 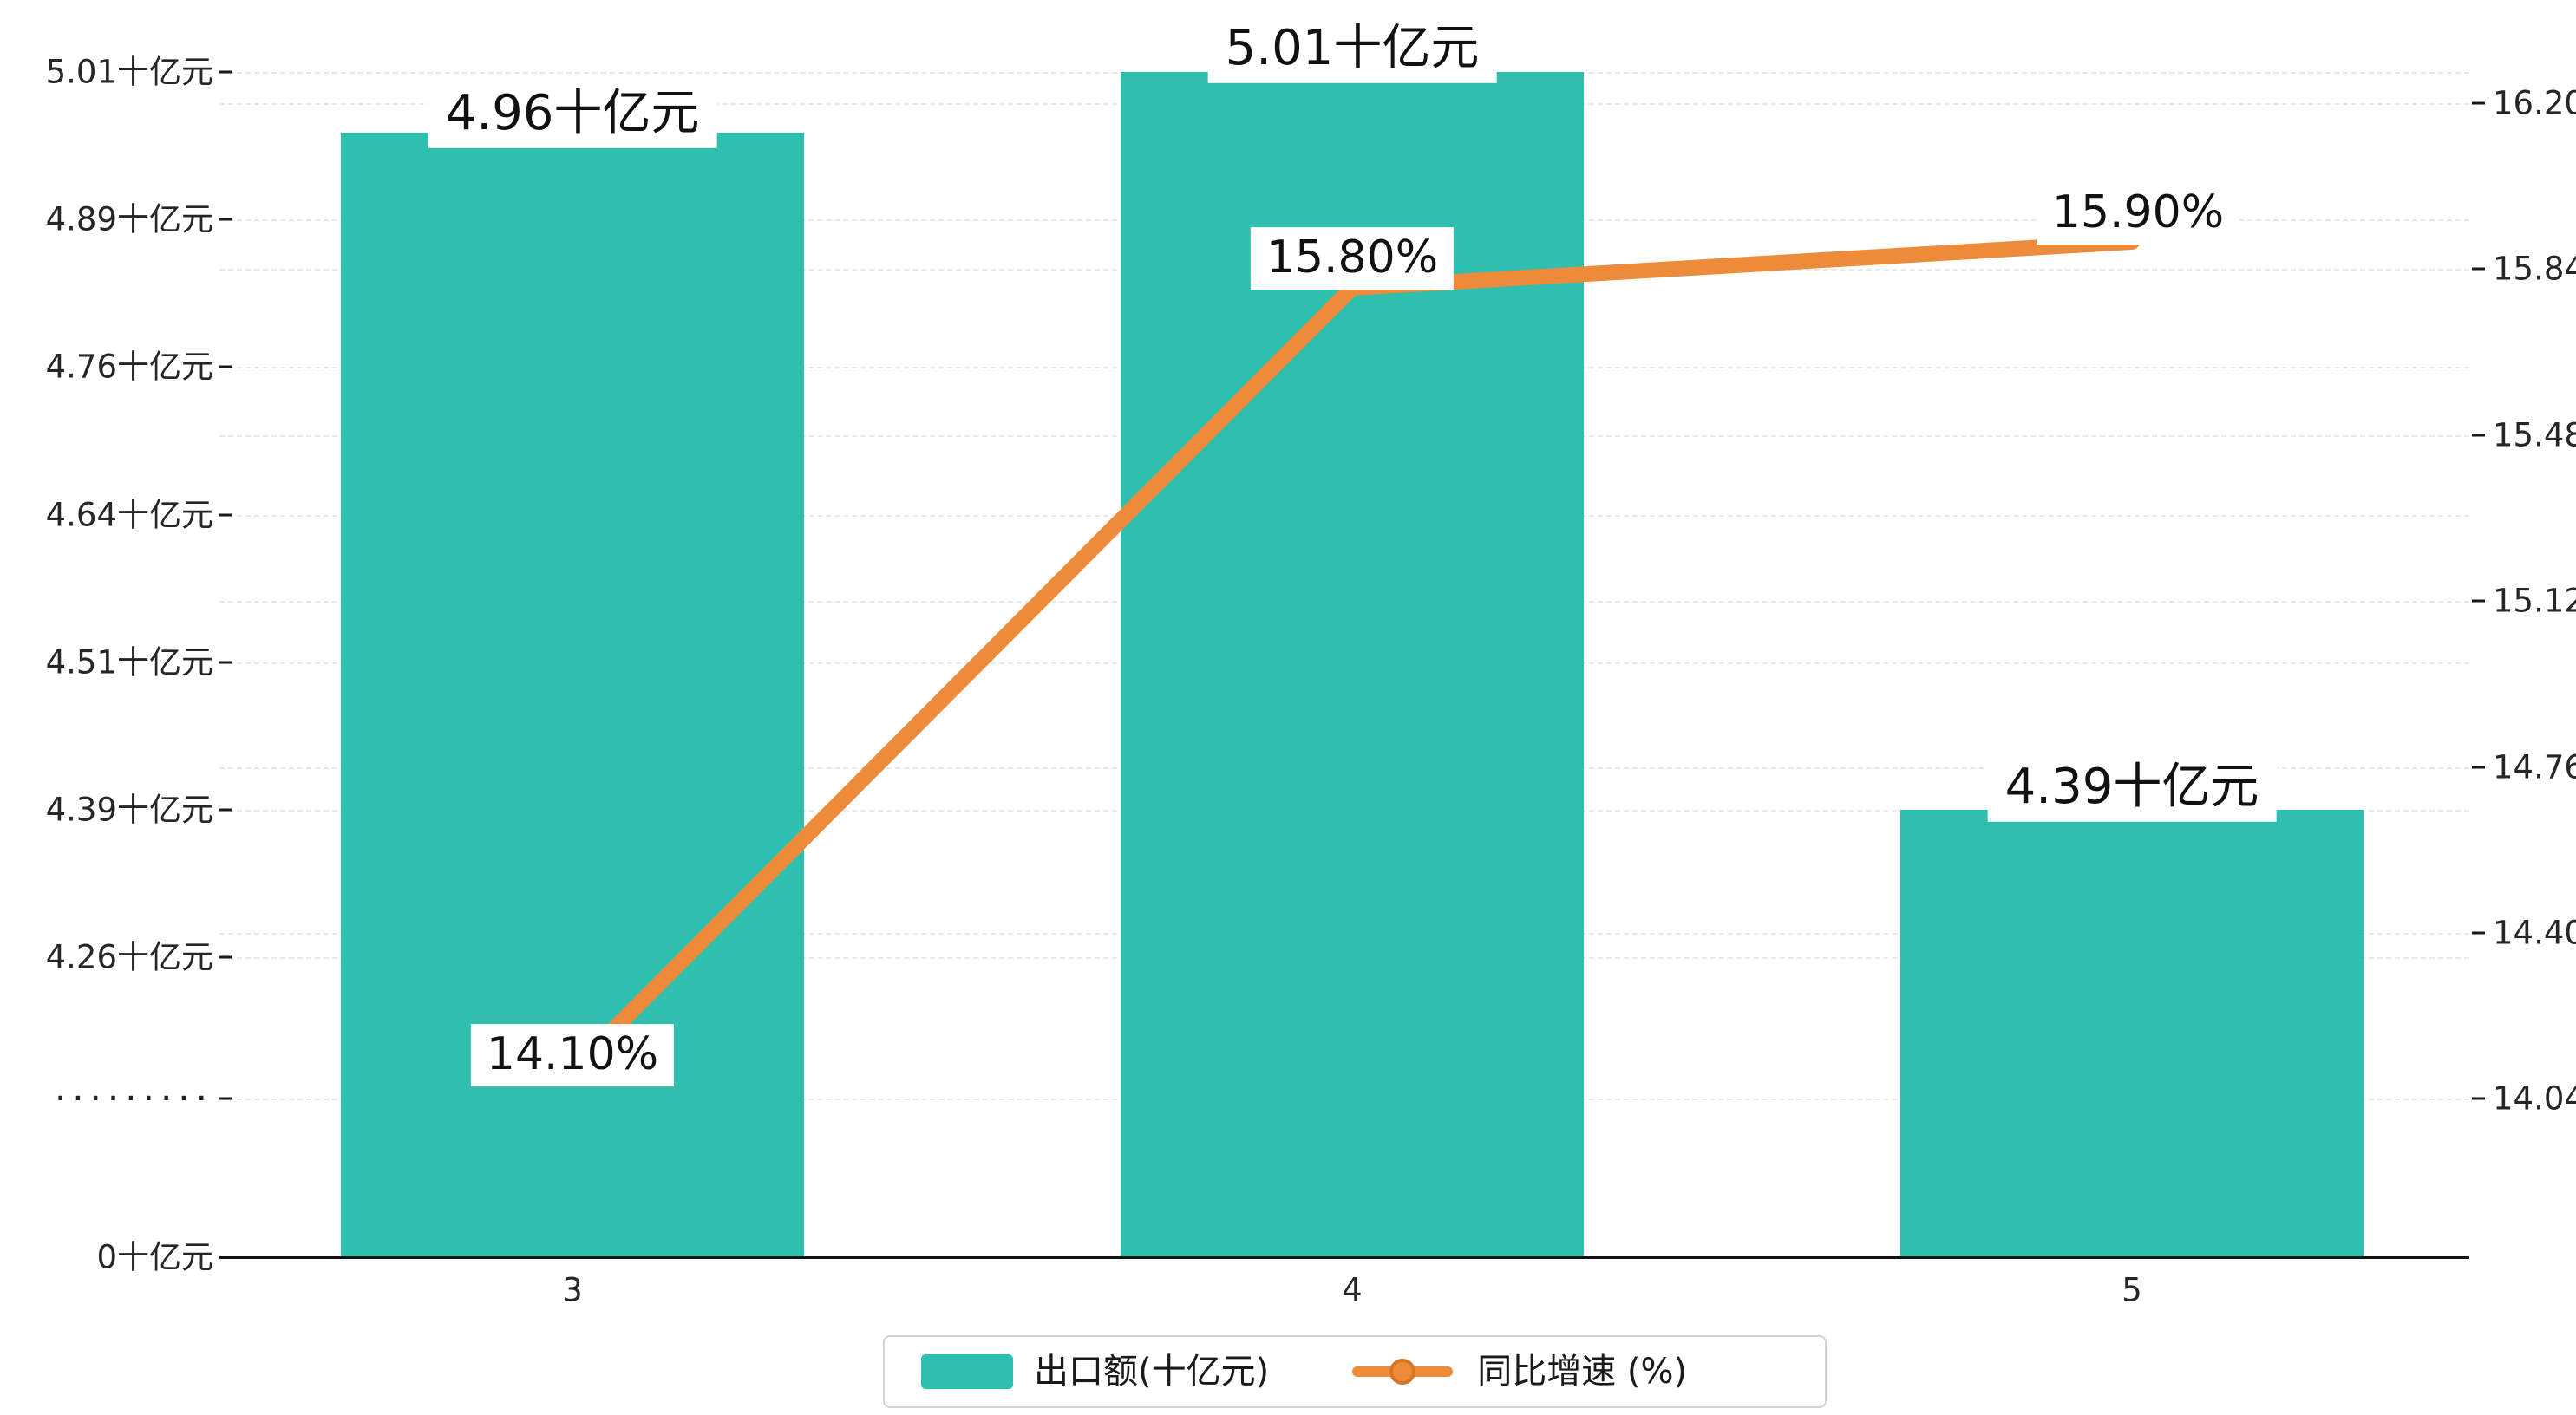 What do you see at coordinates (154, 1257) in the screenshot?
I see `left-axis-tick-label: 0十亿元` at bounding box center [154, 1257].